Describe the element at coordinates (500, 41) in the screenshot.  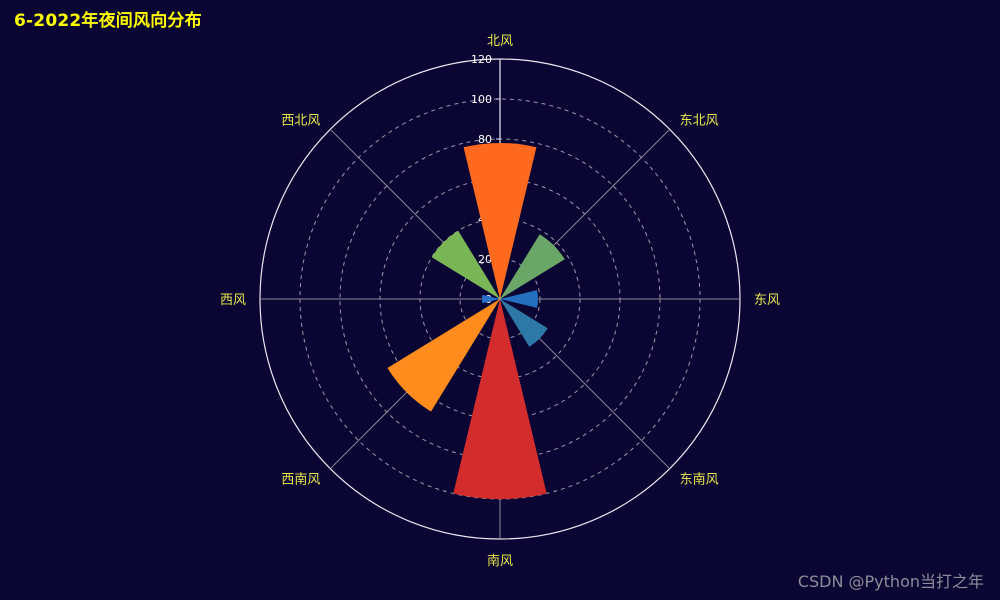
I see `category-label: 北风` at that location.